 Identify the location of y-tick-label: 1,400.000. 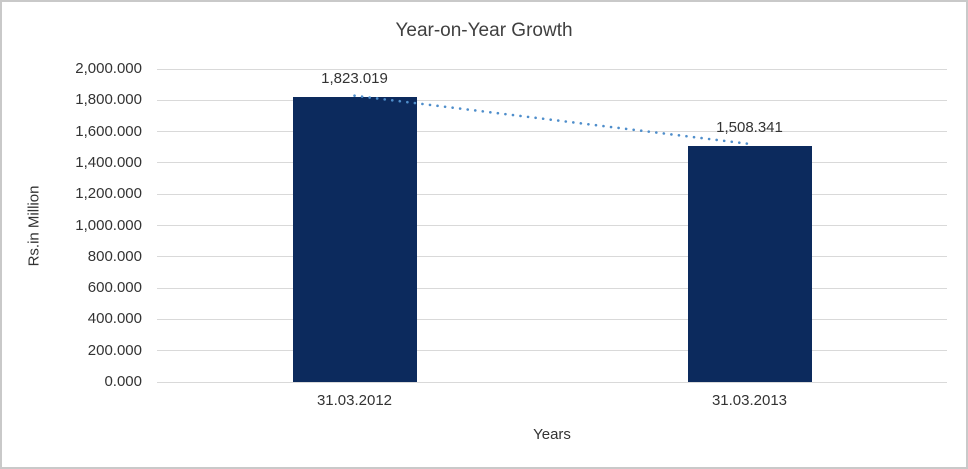
(108, 162).